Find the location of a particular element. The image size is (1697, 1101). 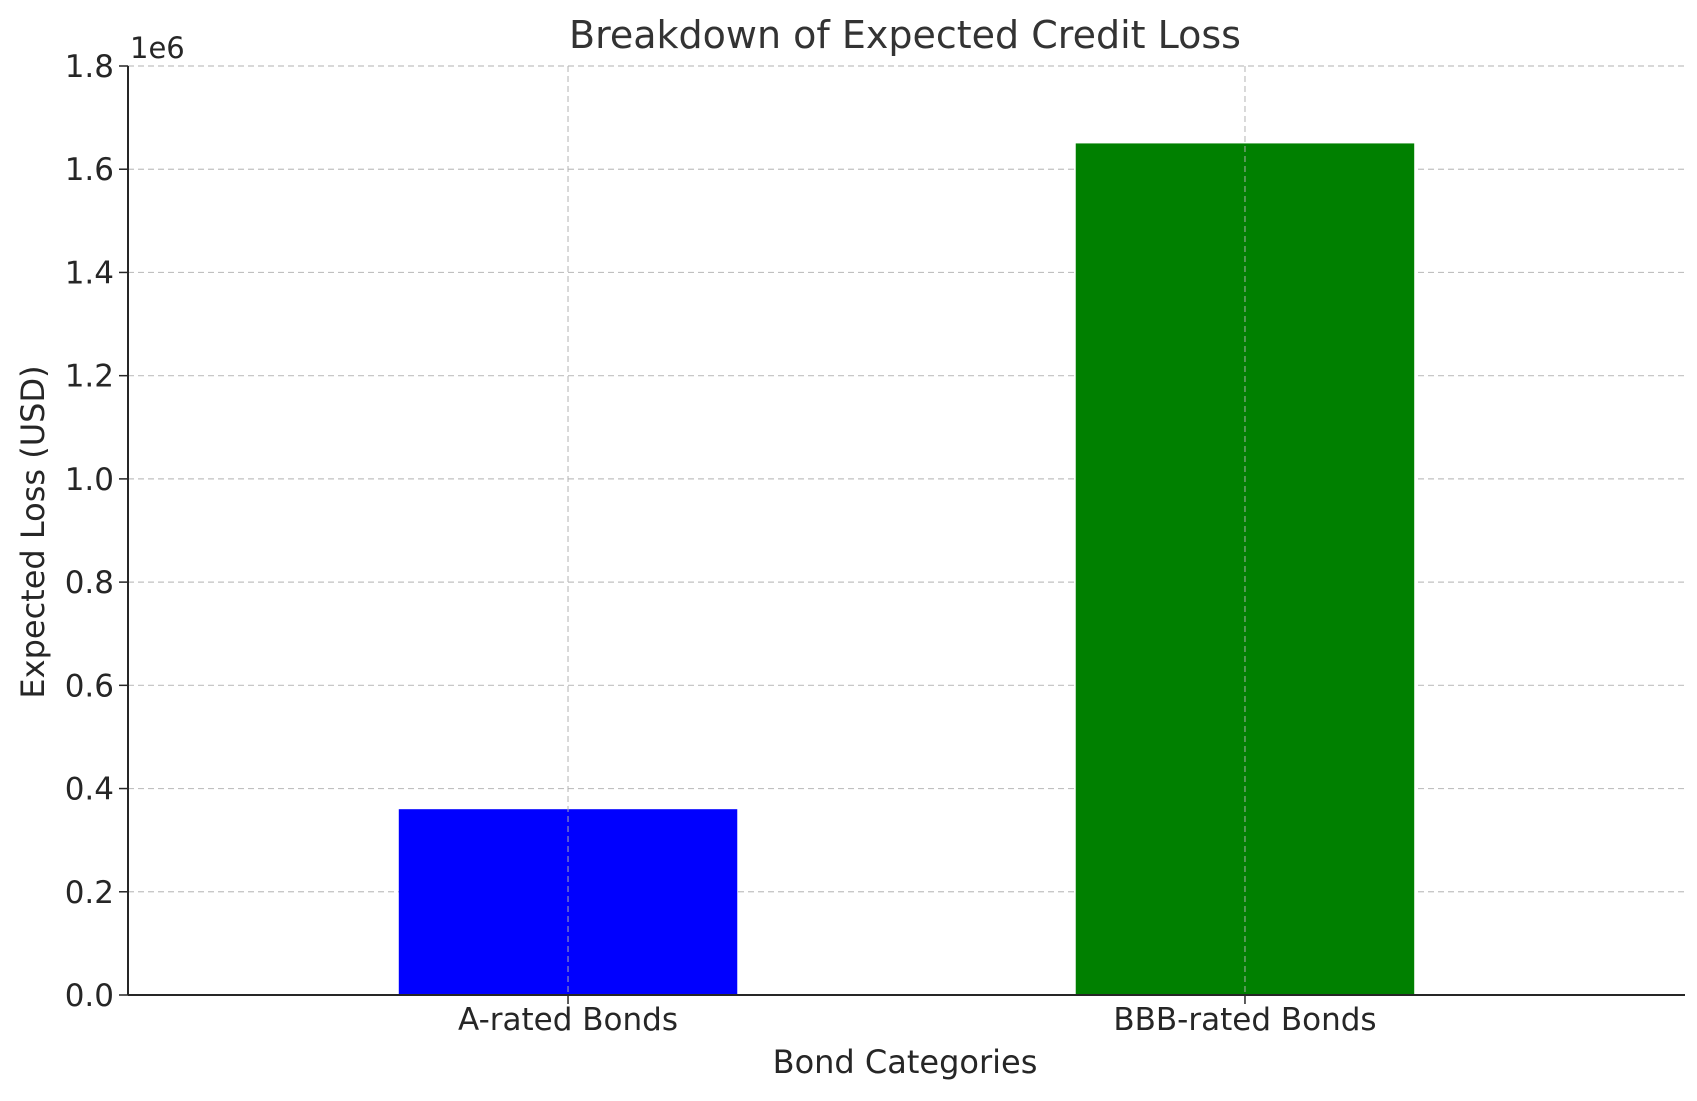

y-tick-label: 1.0 is located at coordinates (89, 480).